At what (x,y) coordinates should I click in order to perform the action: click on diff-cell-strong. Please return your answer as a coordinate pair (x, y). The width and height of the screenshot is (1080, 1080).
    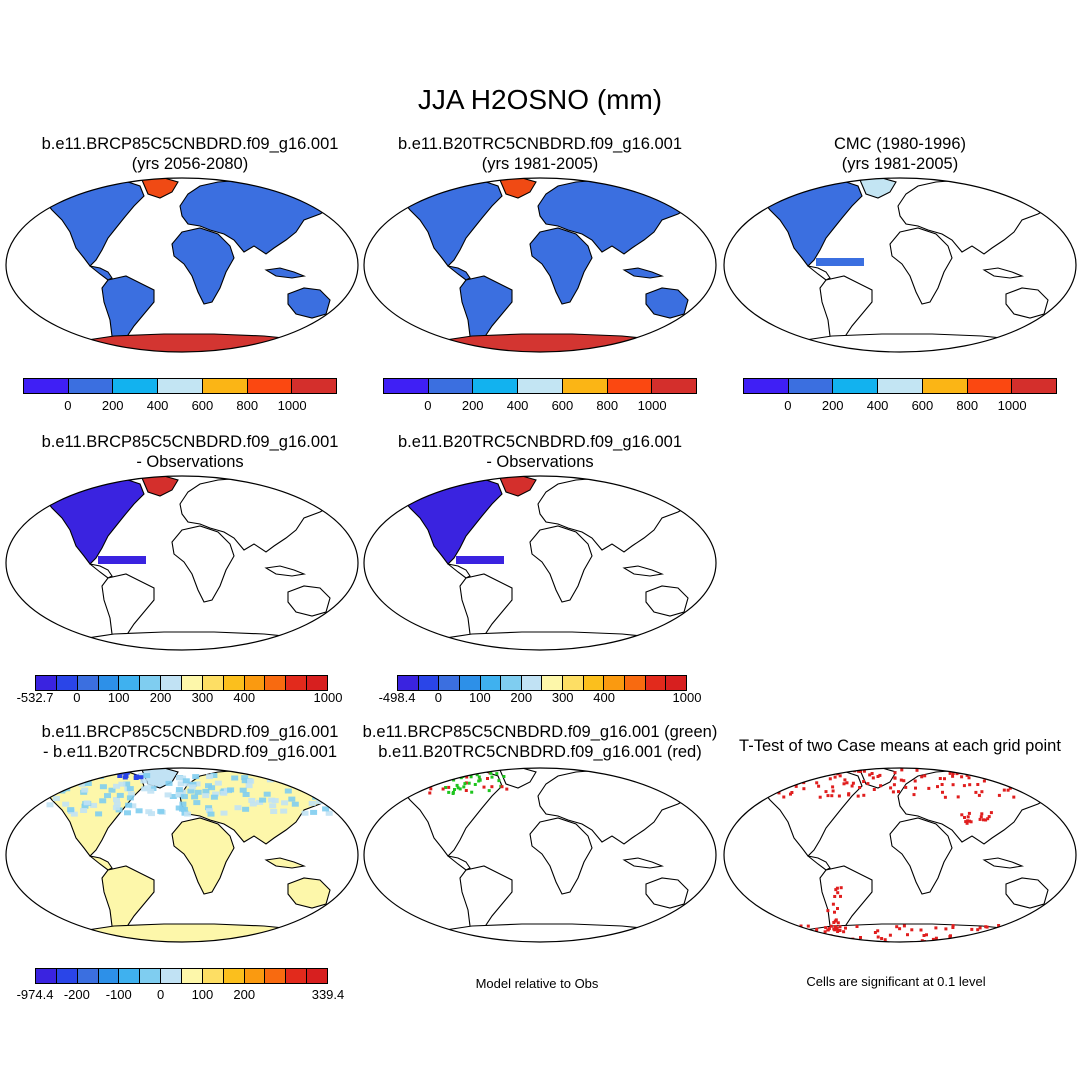
    Looking at the image, I should click on (103, 773).